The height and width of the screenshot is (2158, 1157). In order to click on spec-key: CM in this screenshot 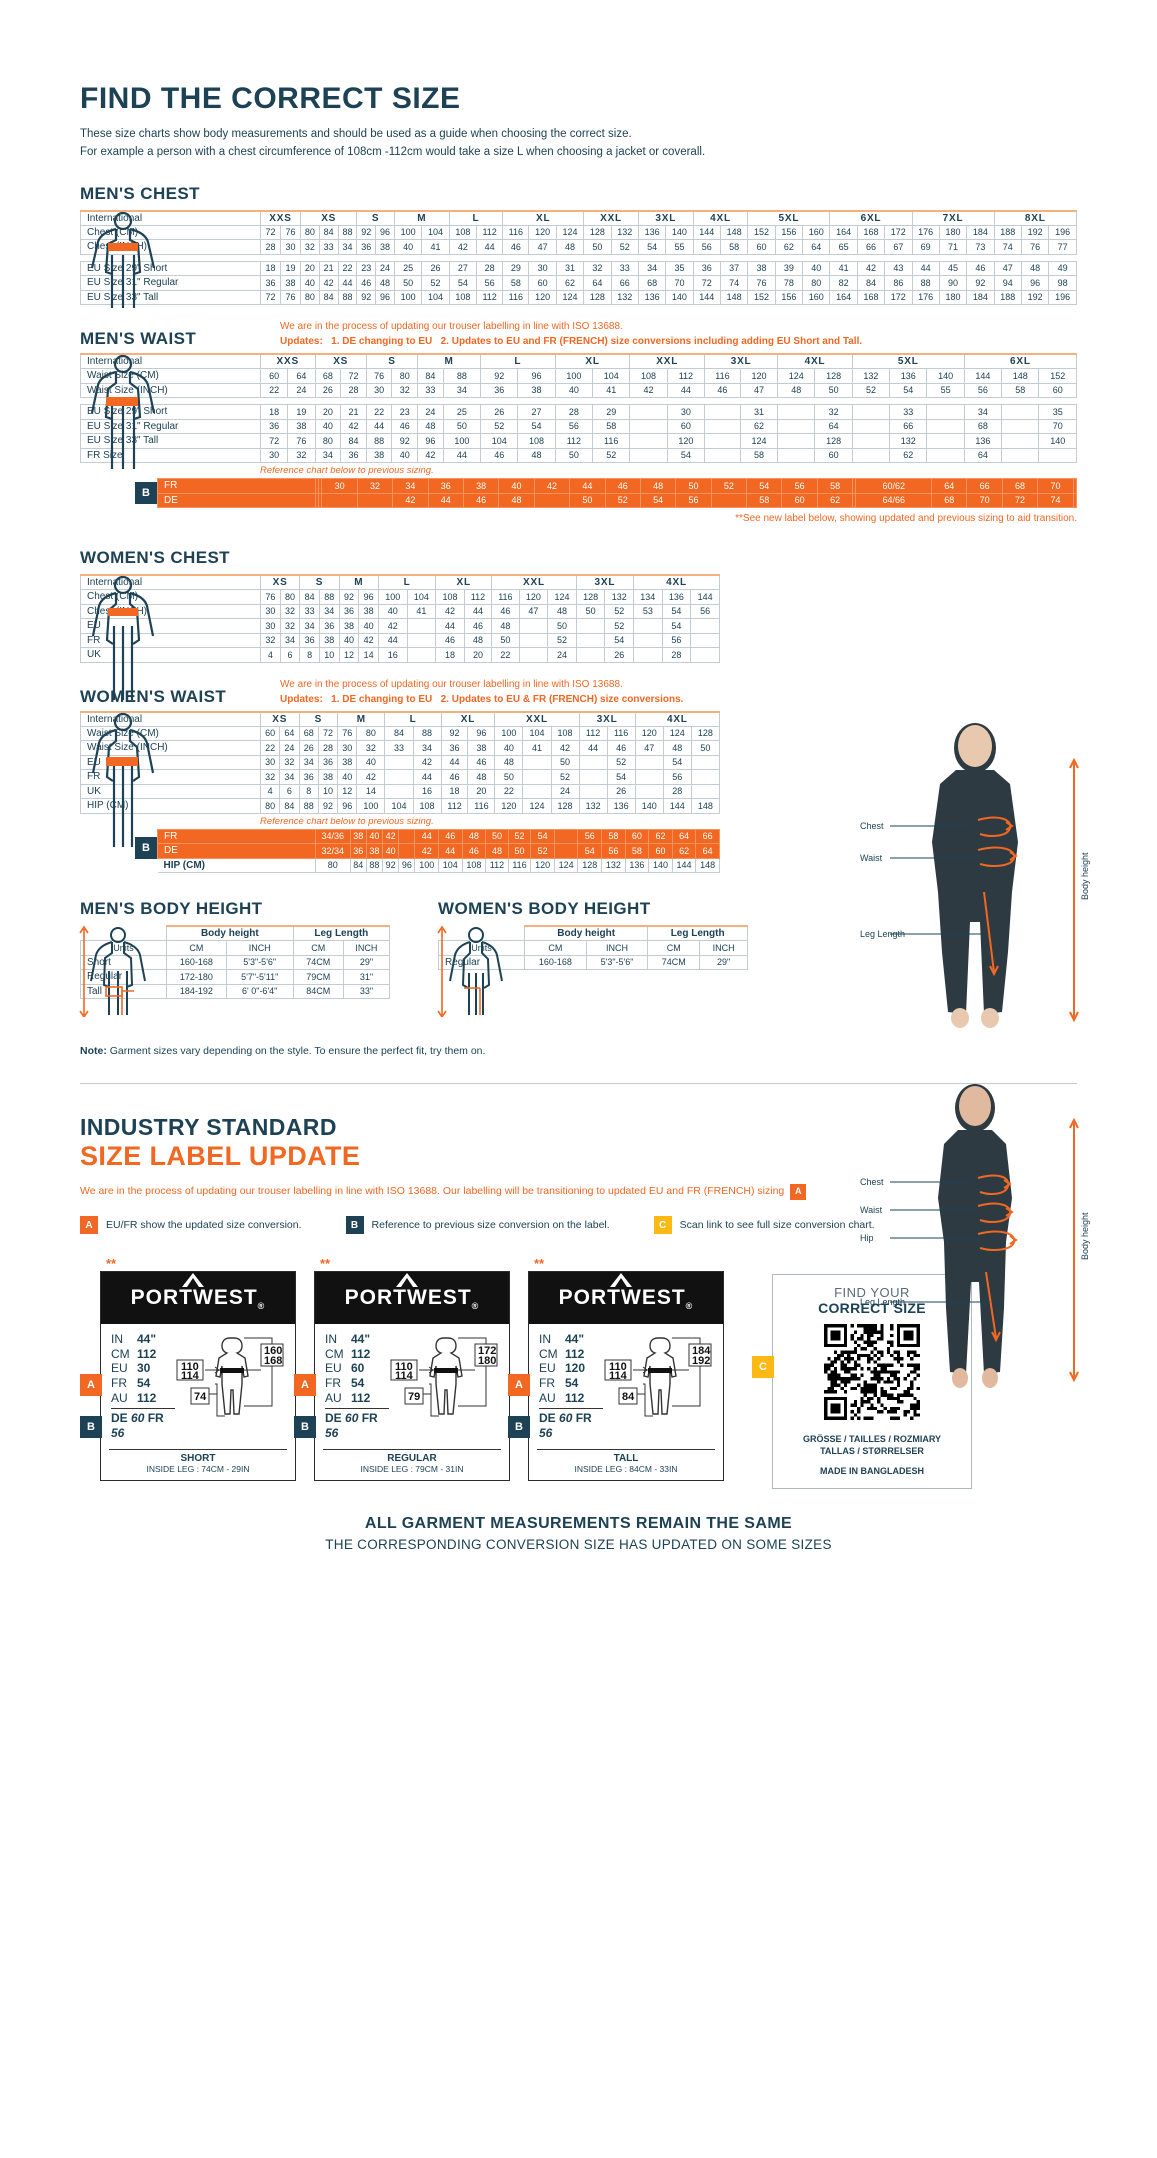, I will do `click(334, 1353)`.